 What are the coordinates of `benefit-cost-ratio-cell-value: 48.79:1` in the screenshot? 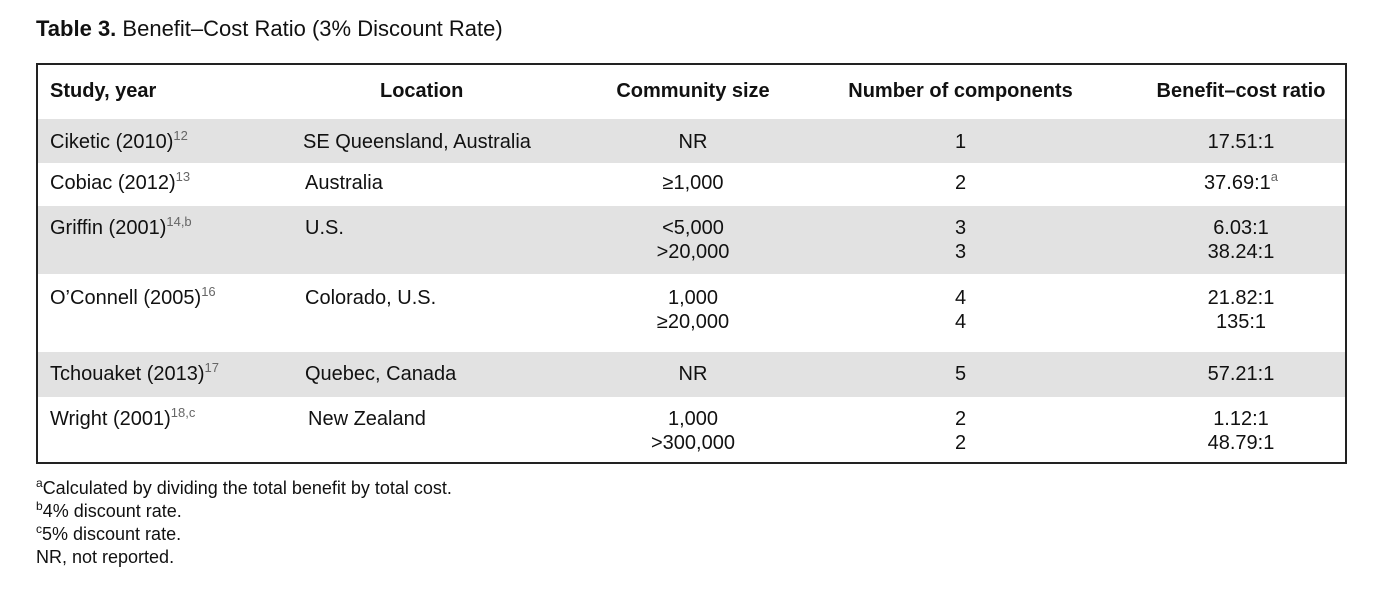 It's located at (1241, 443).